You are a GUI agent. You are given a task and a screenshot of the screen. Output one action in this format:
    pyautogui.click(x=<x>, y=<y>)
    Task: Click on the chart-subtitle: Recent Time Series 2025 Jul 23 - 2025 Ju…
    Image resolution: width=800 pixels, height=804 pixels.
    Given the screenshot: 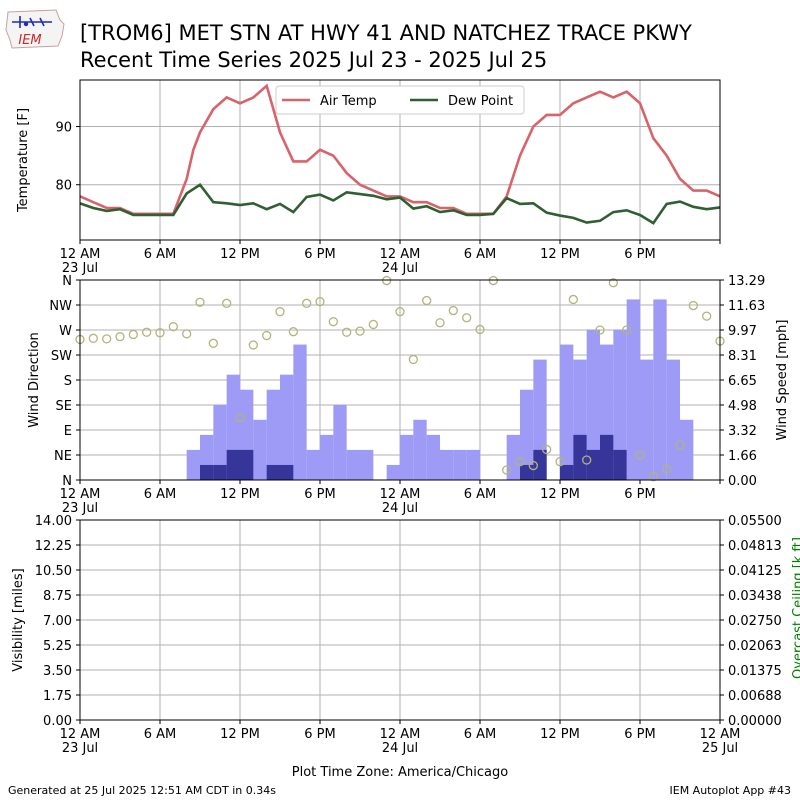 What is the action you would take?
    pyautogui.click(x=313, y=60)
    